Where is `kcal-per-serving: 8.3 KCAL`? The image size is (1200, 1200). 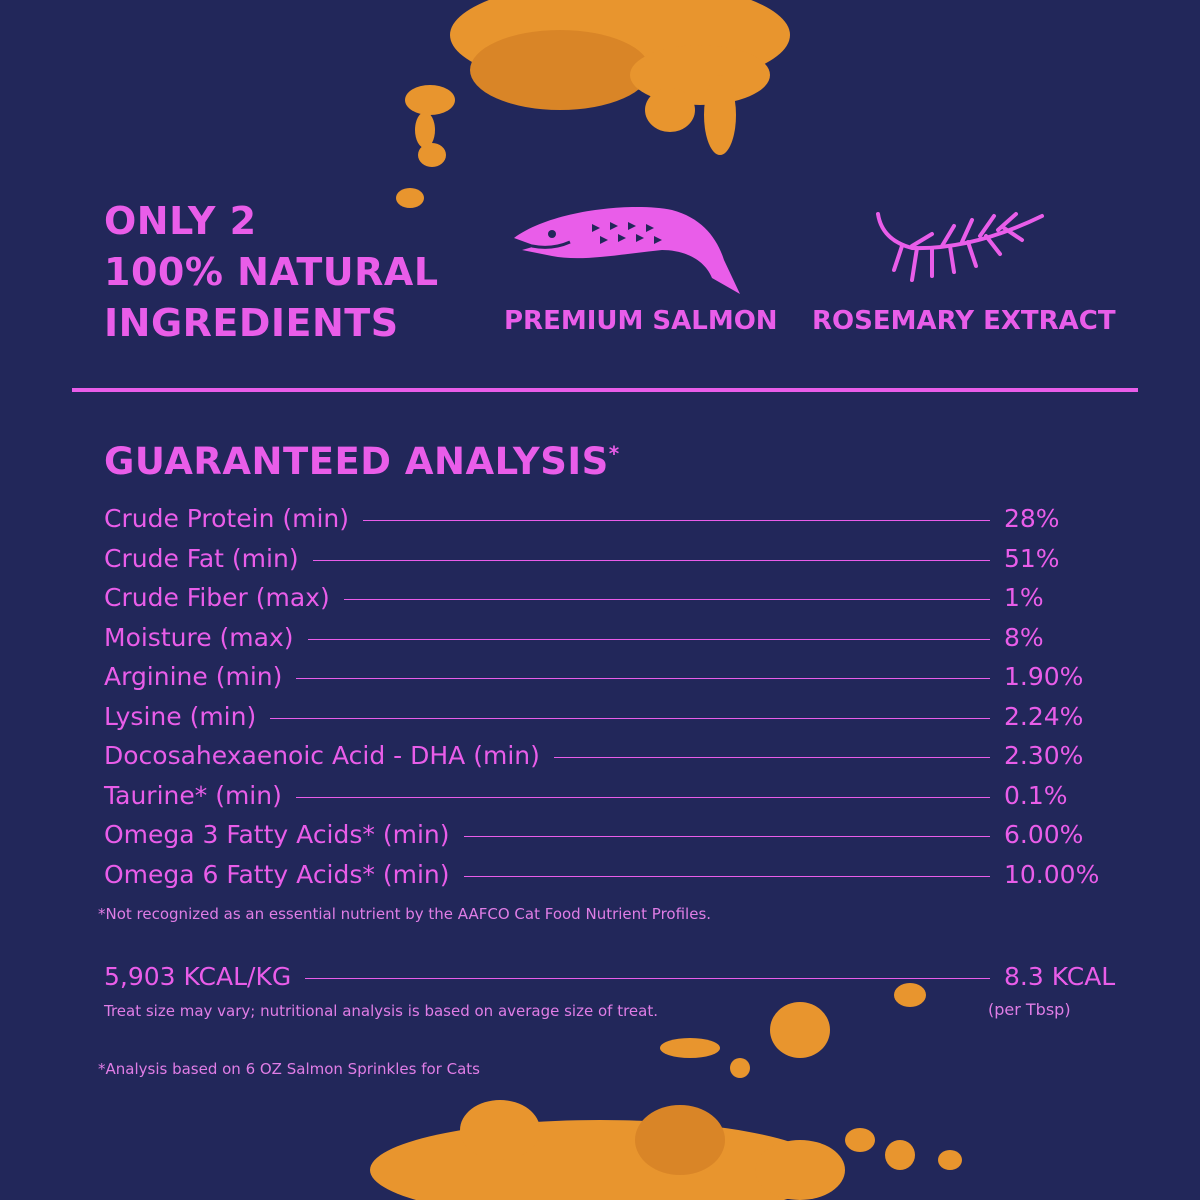
kcal-per-serving: 8.3 KCAL is located at coordinates (1060, 976).